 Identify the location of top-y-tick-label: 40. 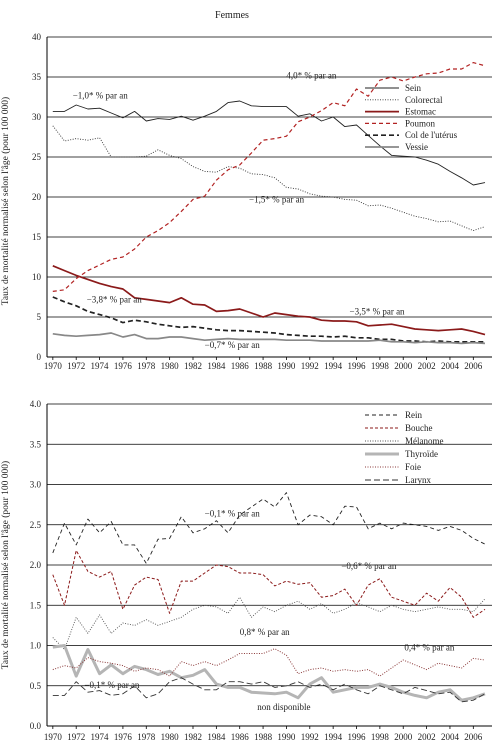
(37, 37).